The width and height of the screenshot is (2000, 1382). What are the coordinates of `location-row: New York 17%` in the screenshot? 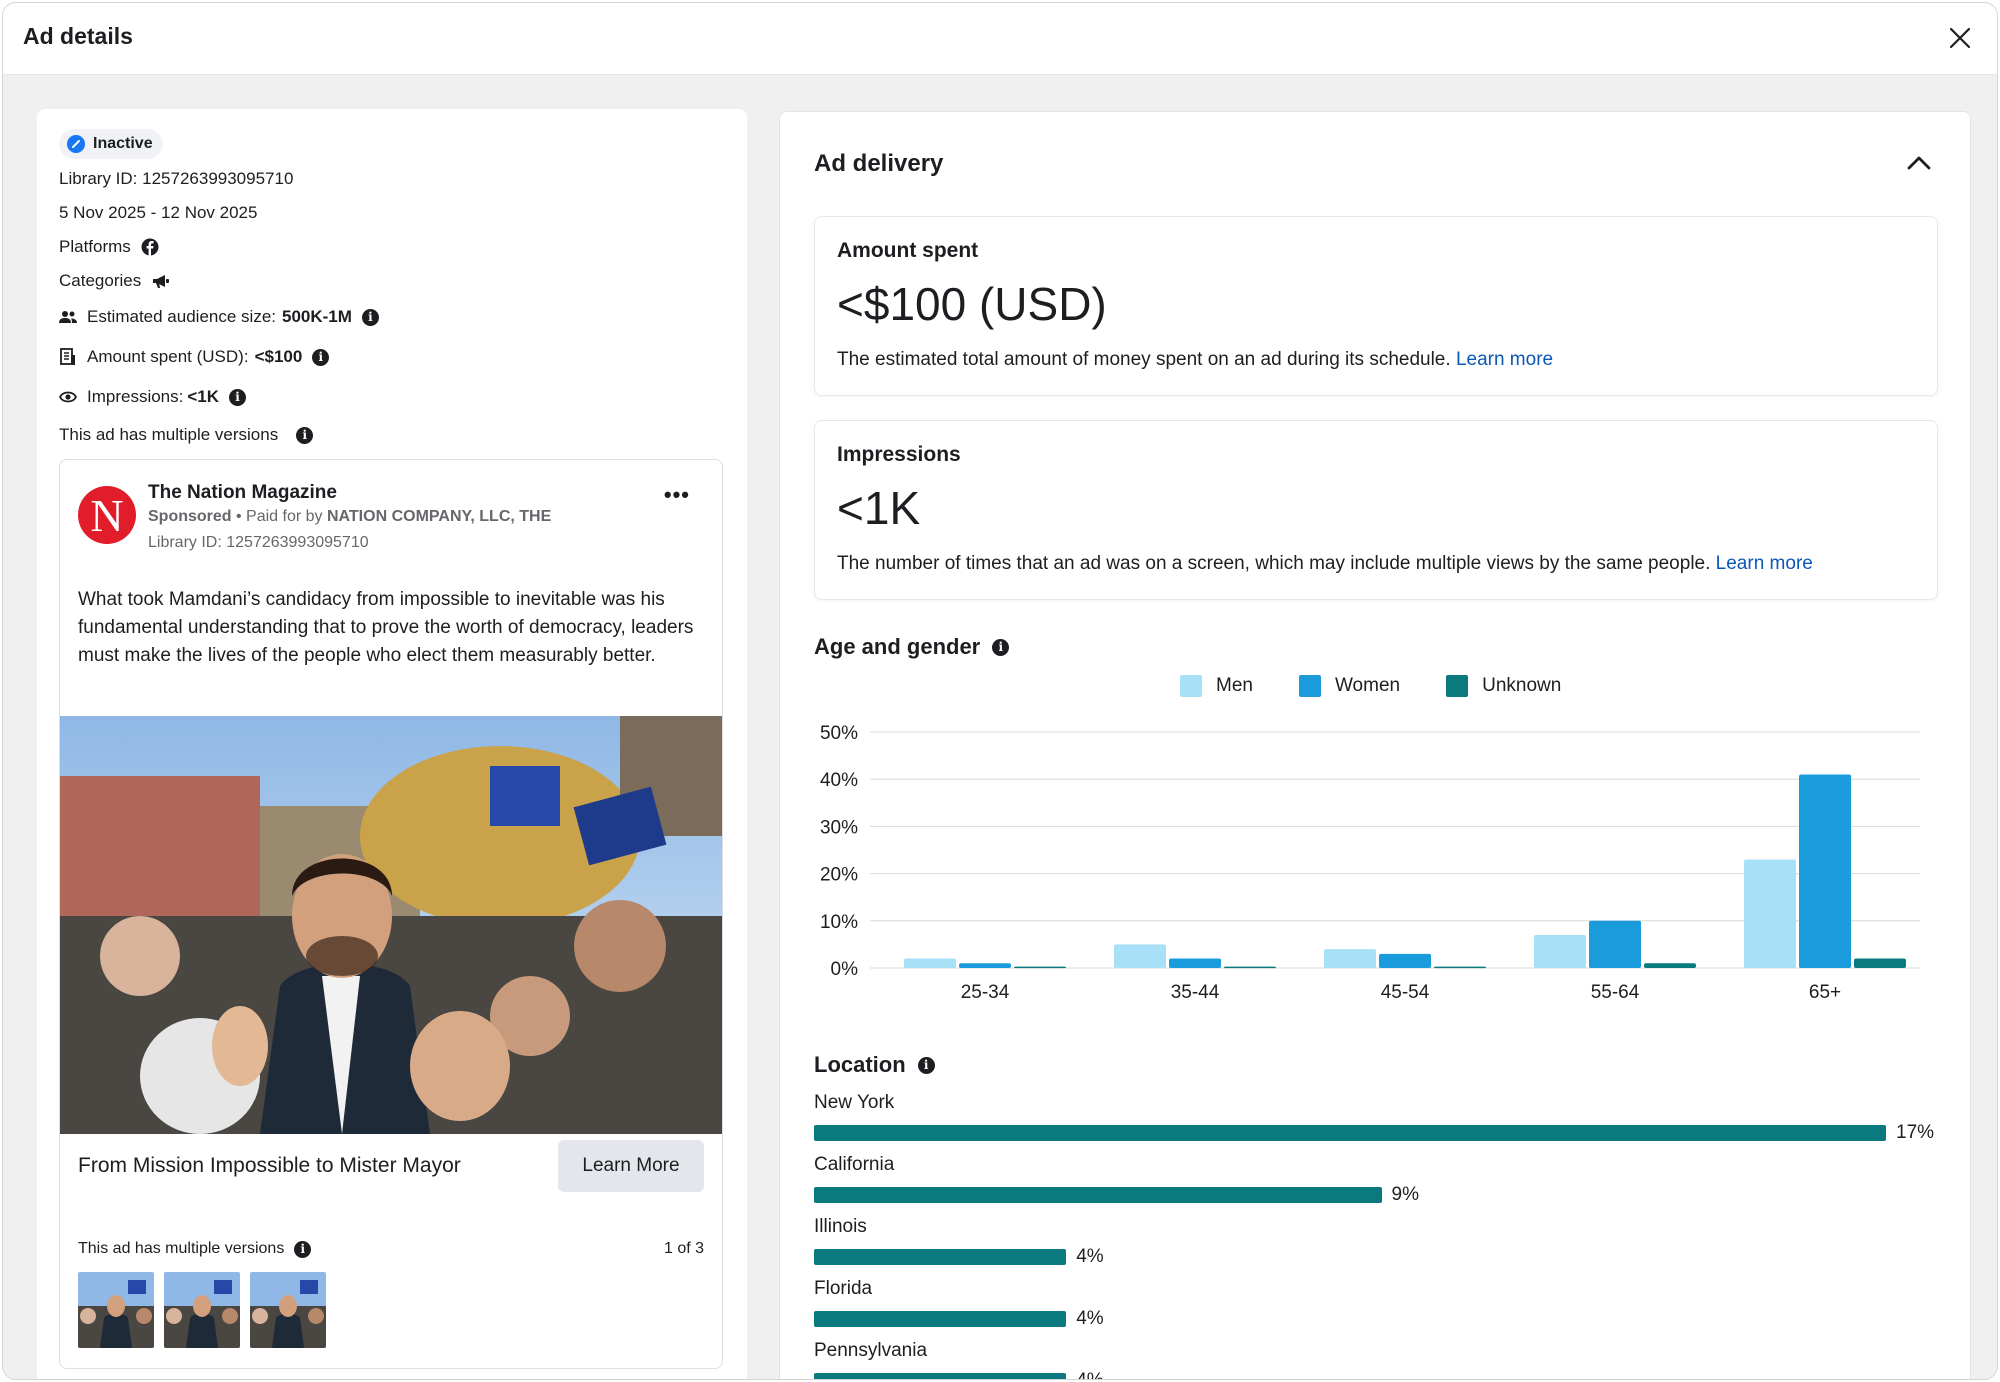 It's located at (1384, 1118).